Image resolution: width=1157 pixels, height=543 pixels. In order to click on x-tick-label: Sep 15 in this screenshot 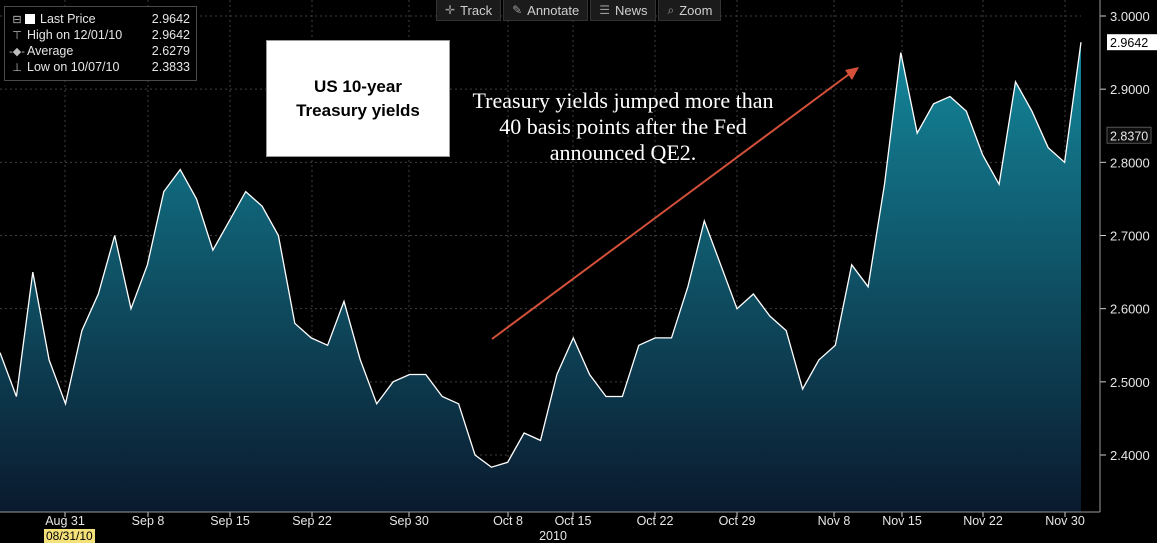, I will do `click(230, 521)`.